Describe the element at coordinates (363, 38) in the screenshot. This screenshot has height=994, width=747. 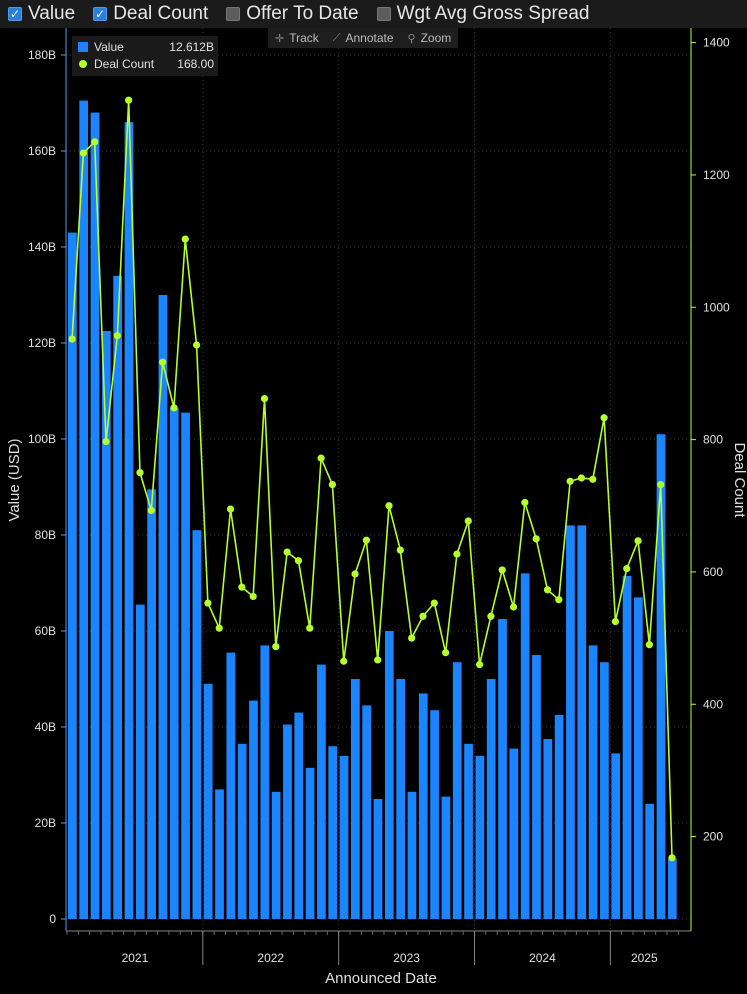
I see `annotate-button: ⟋ Annotate` at that location.